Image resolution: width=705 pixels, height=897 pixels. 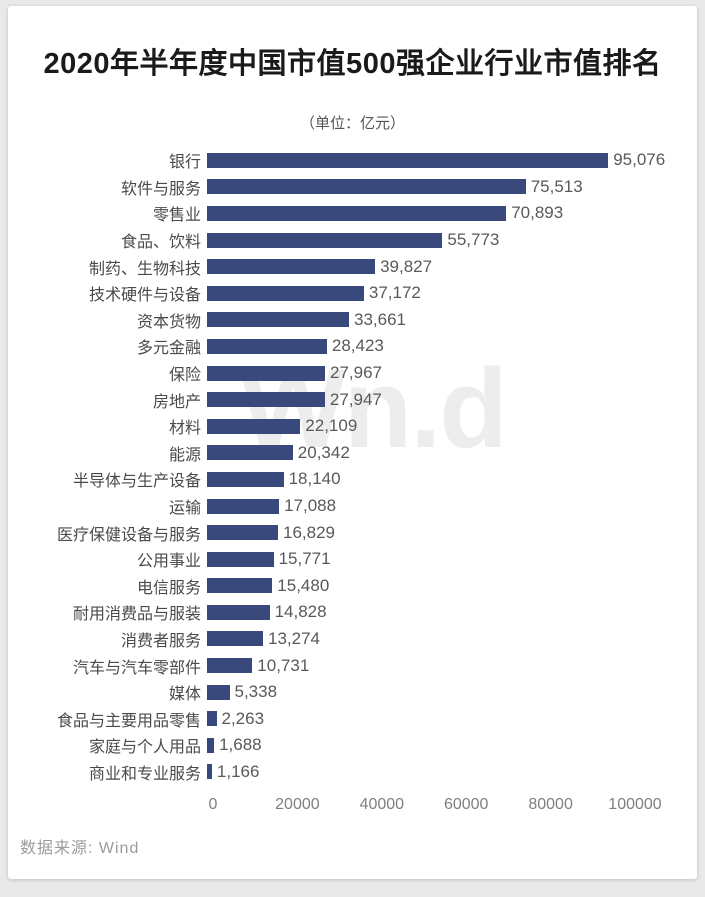 I want to click on bar-row: 银行 95,076, so click(x=352, y=160).